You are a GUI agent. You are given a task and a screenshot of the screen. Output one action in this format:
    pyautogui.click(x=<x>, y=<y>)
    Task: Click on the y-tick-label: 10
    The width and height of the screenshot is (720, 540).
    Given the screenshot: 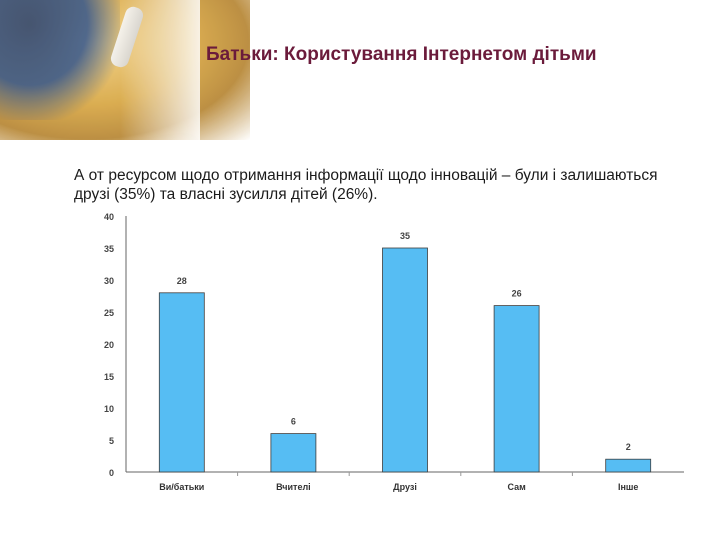 What is the action you would take?
    pyautogui.click(x=109, y=409)
    